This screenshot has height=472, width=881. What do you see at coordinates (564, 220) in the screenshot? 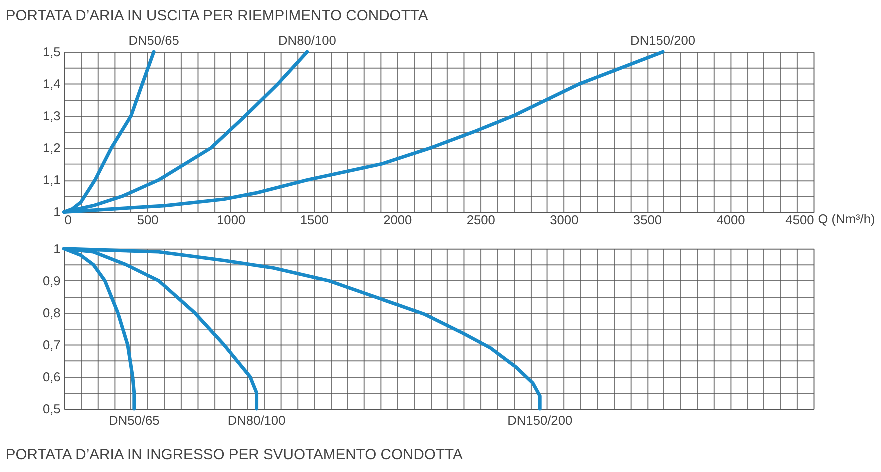
I see `x-tick-label: 3000` at bounding box center [564, 220].